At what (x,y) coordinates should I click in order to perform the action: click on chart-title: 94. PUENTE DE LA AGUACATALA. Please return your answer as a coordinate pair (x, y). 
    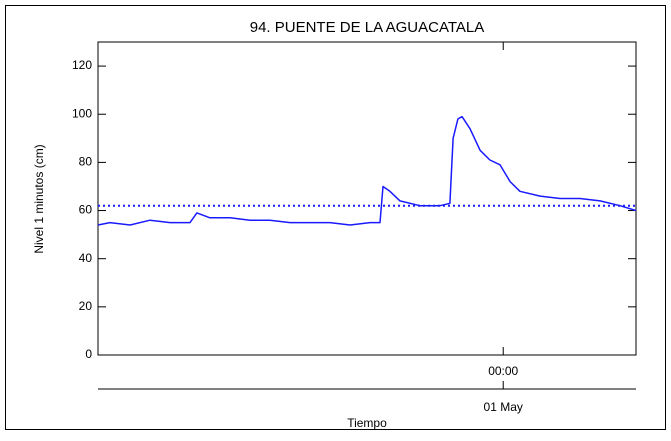
    Looking at the image, I should click on (367, 27).